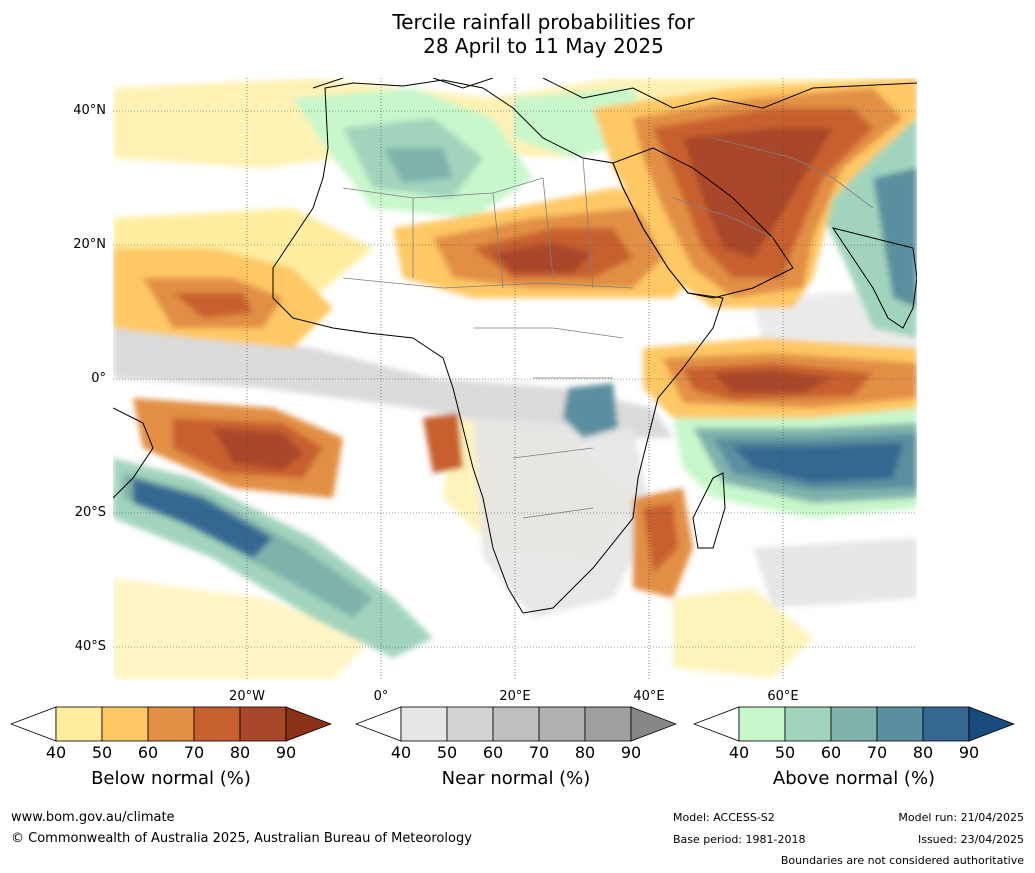 Image resolution: width=1035 pixels, height=873 pixels. What do you see at coordinates (89, 110) in the screenshot?
I see `lat-label-40n: 40°N` at bounding box center [89, 110].